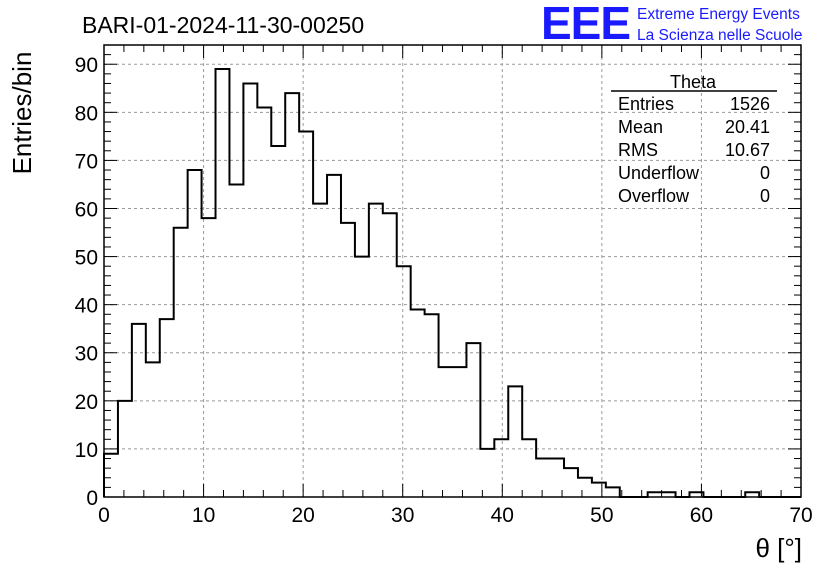 This screenshot has height=572, width=836. Describe the element at coordinates (455, 515) in the screenshot. I see `x-tick-labels: 0 10 20 30 40 50 60 70` at that location.